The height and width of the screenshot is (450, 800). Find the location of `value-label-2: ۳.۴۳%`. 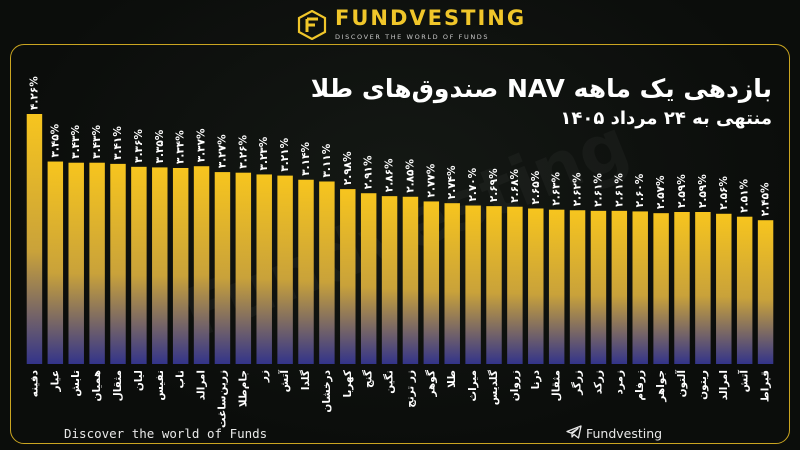

value-label-2: ۳.۴۳% is located at coordinates (76, 141).